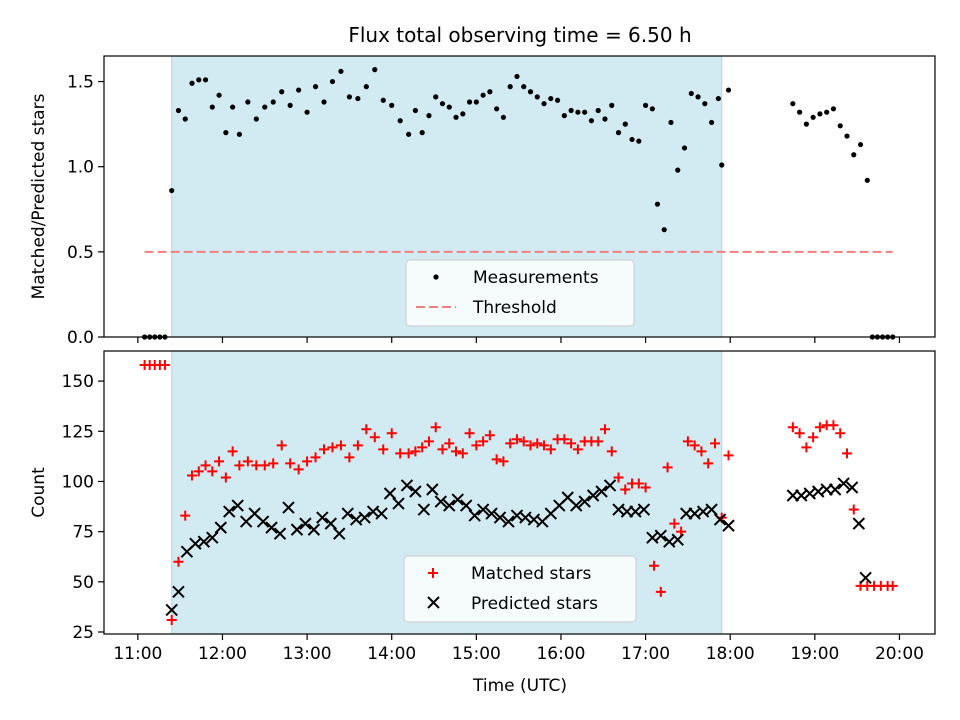  I want to click on count-legend-box, so click(520, 589).